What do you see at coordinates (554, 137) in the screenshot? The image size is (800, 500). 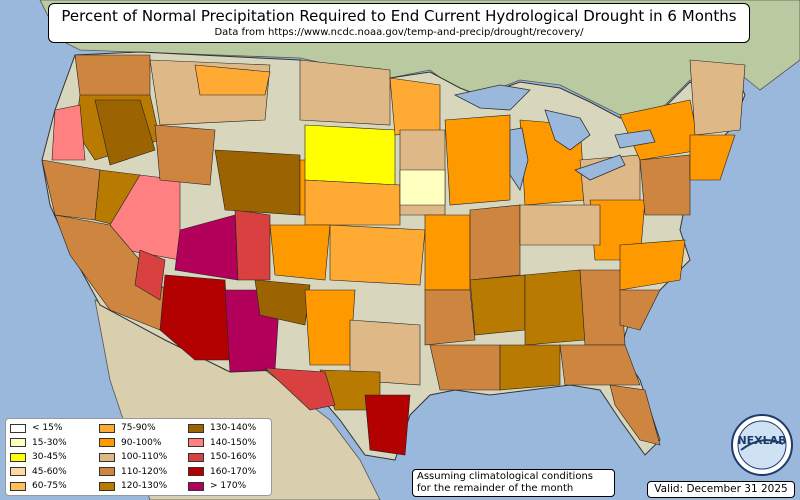 I see `great-lakes` at bounding box center [554, 137].